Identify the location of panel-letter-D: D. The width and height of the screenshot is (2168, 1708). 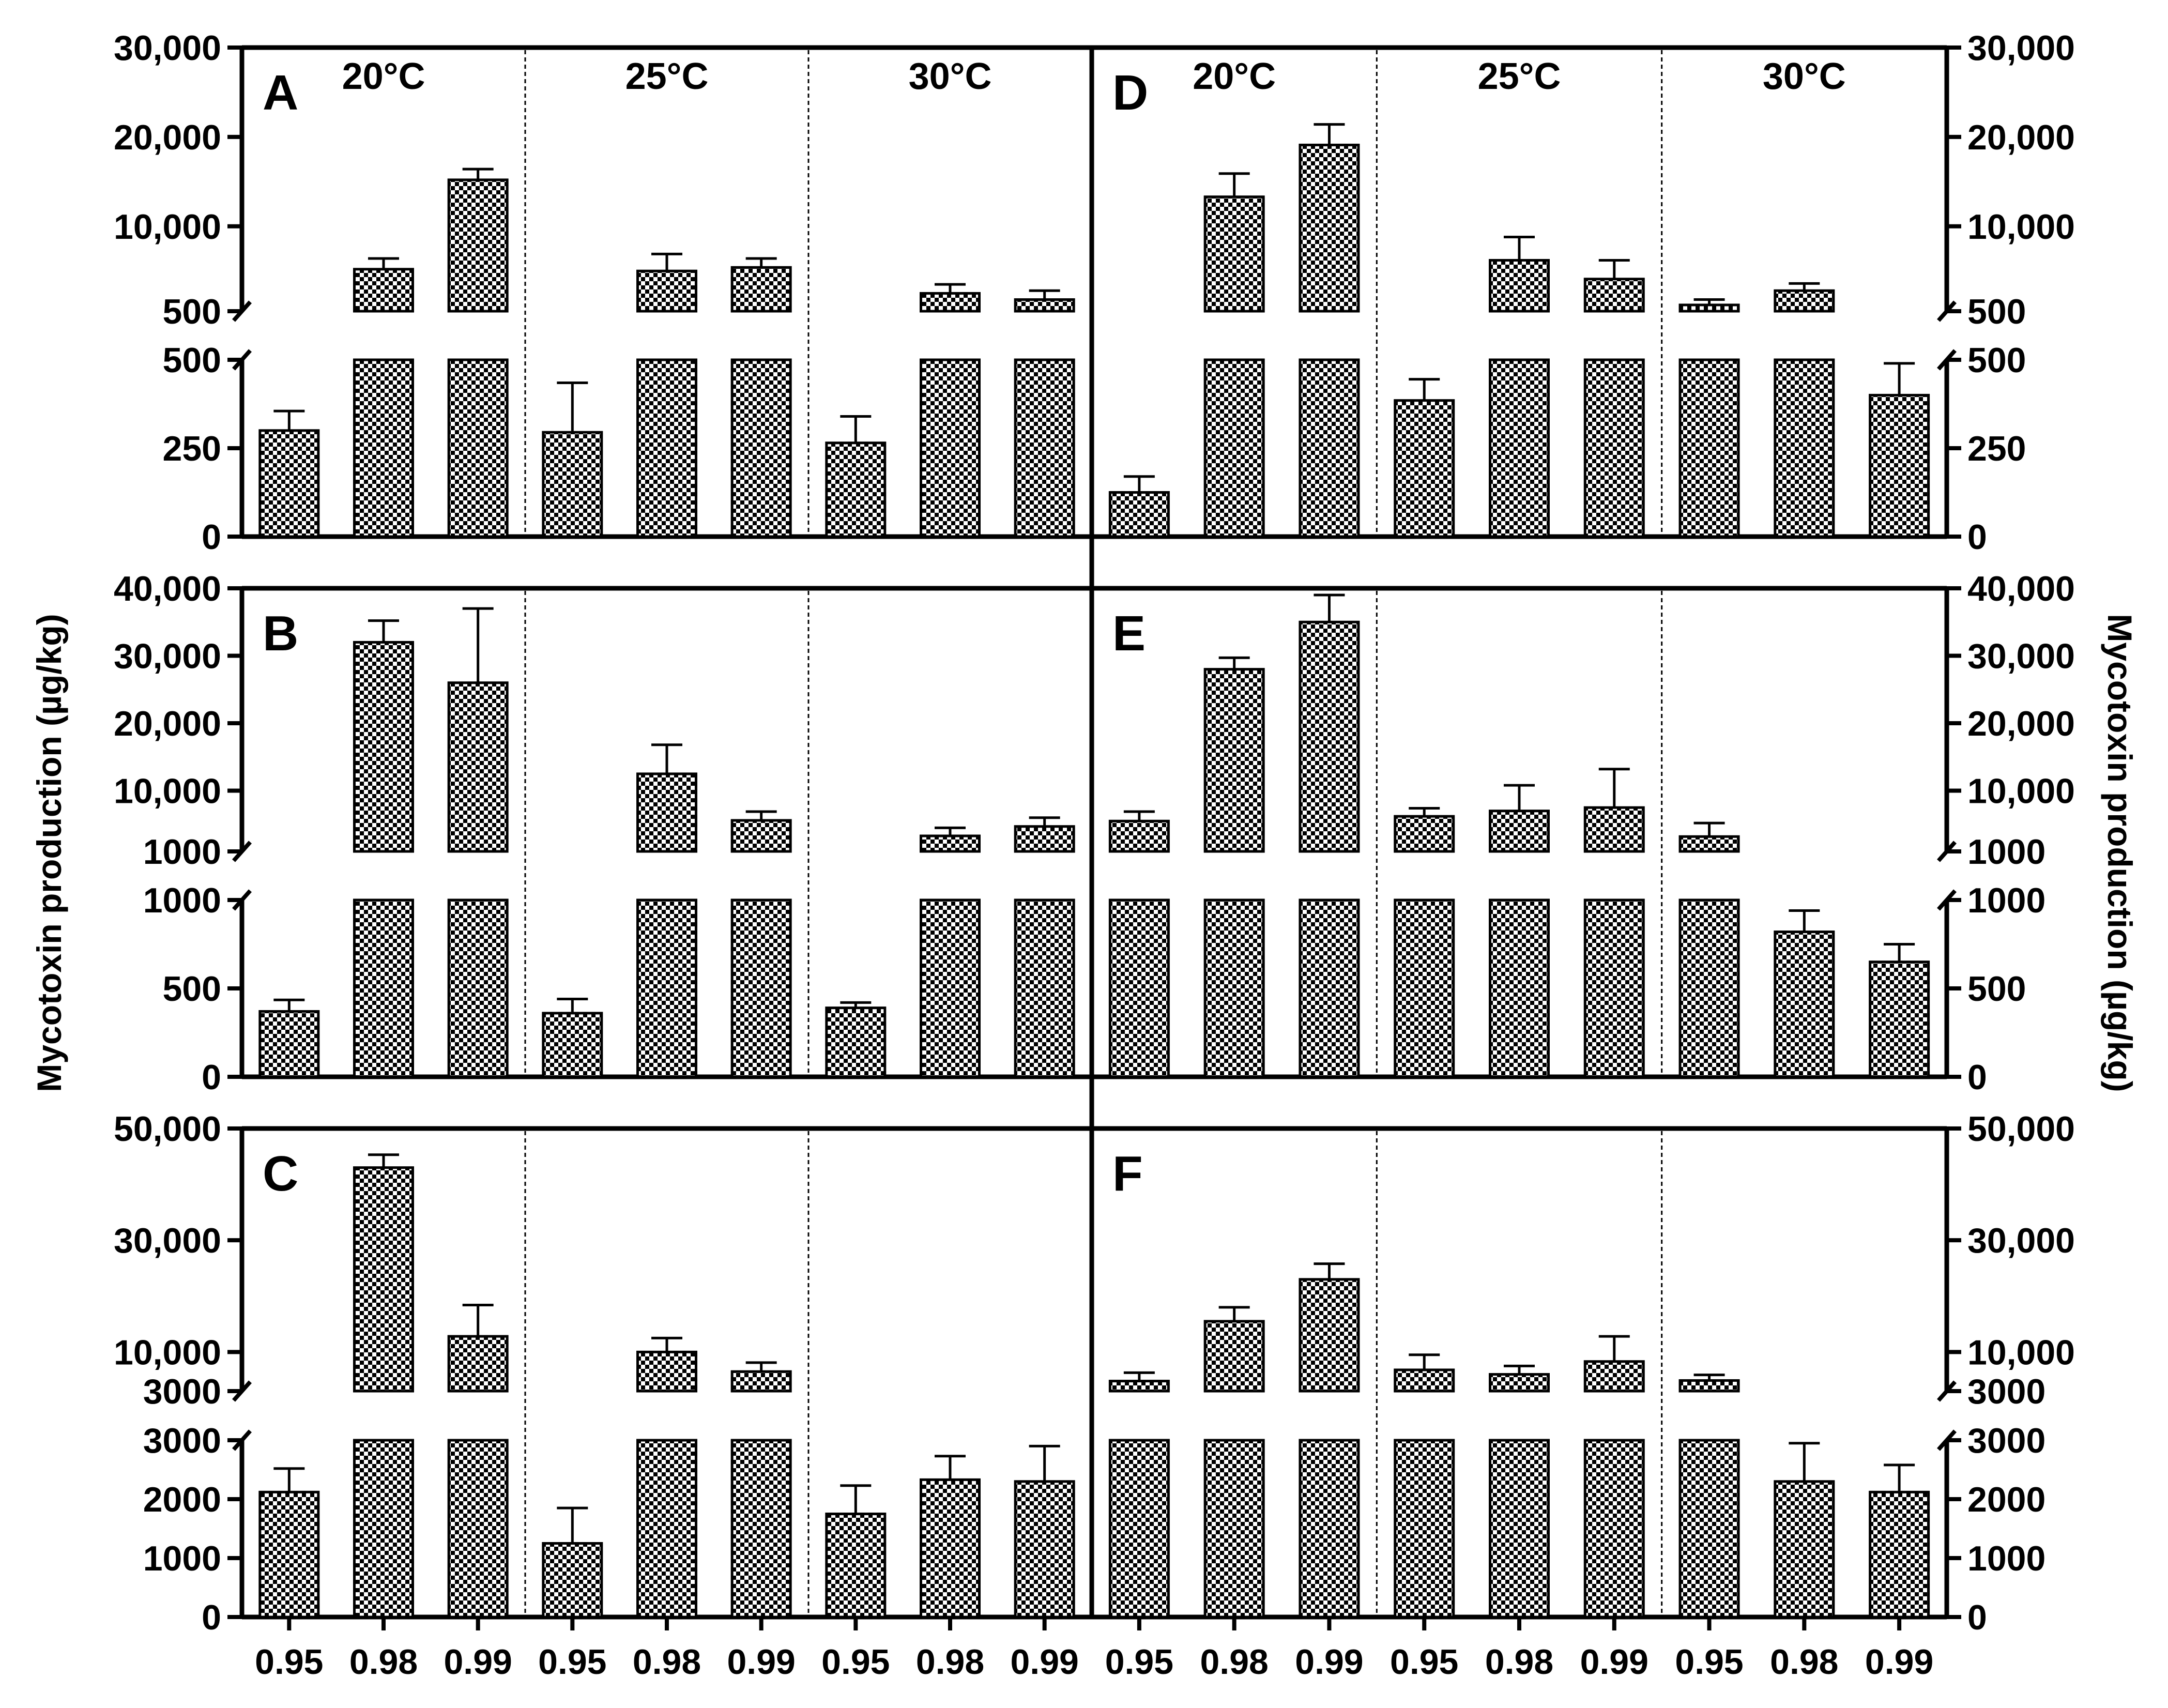
(1130, 92).